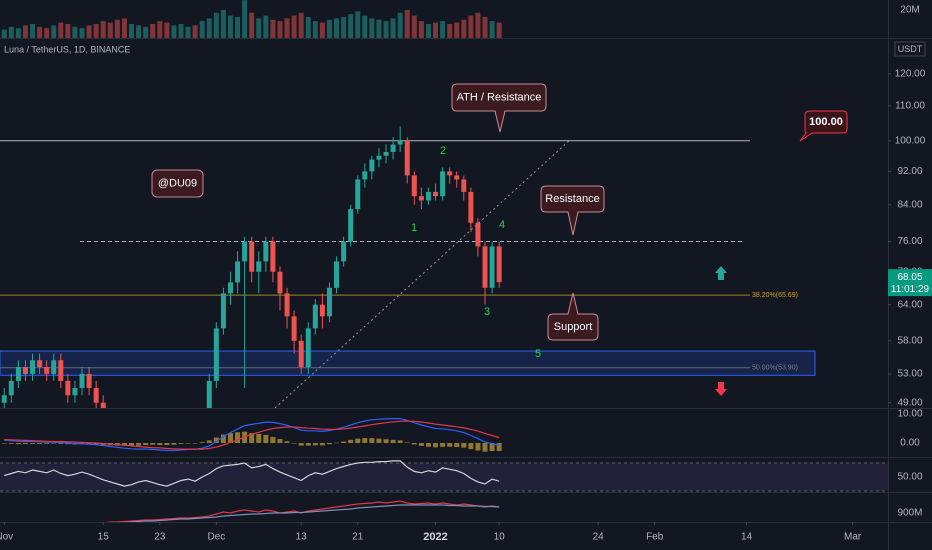 The image size is (932, 550). Describe the element at coordinates (910, 73) in the screenshot. I see `y-tick-label: 120.00` at that location.